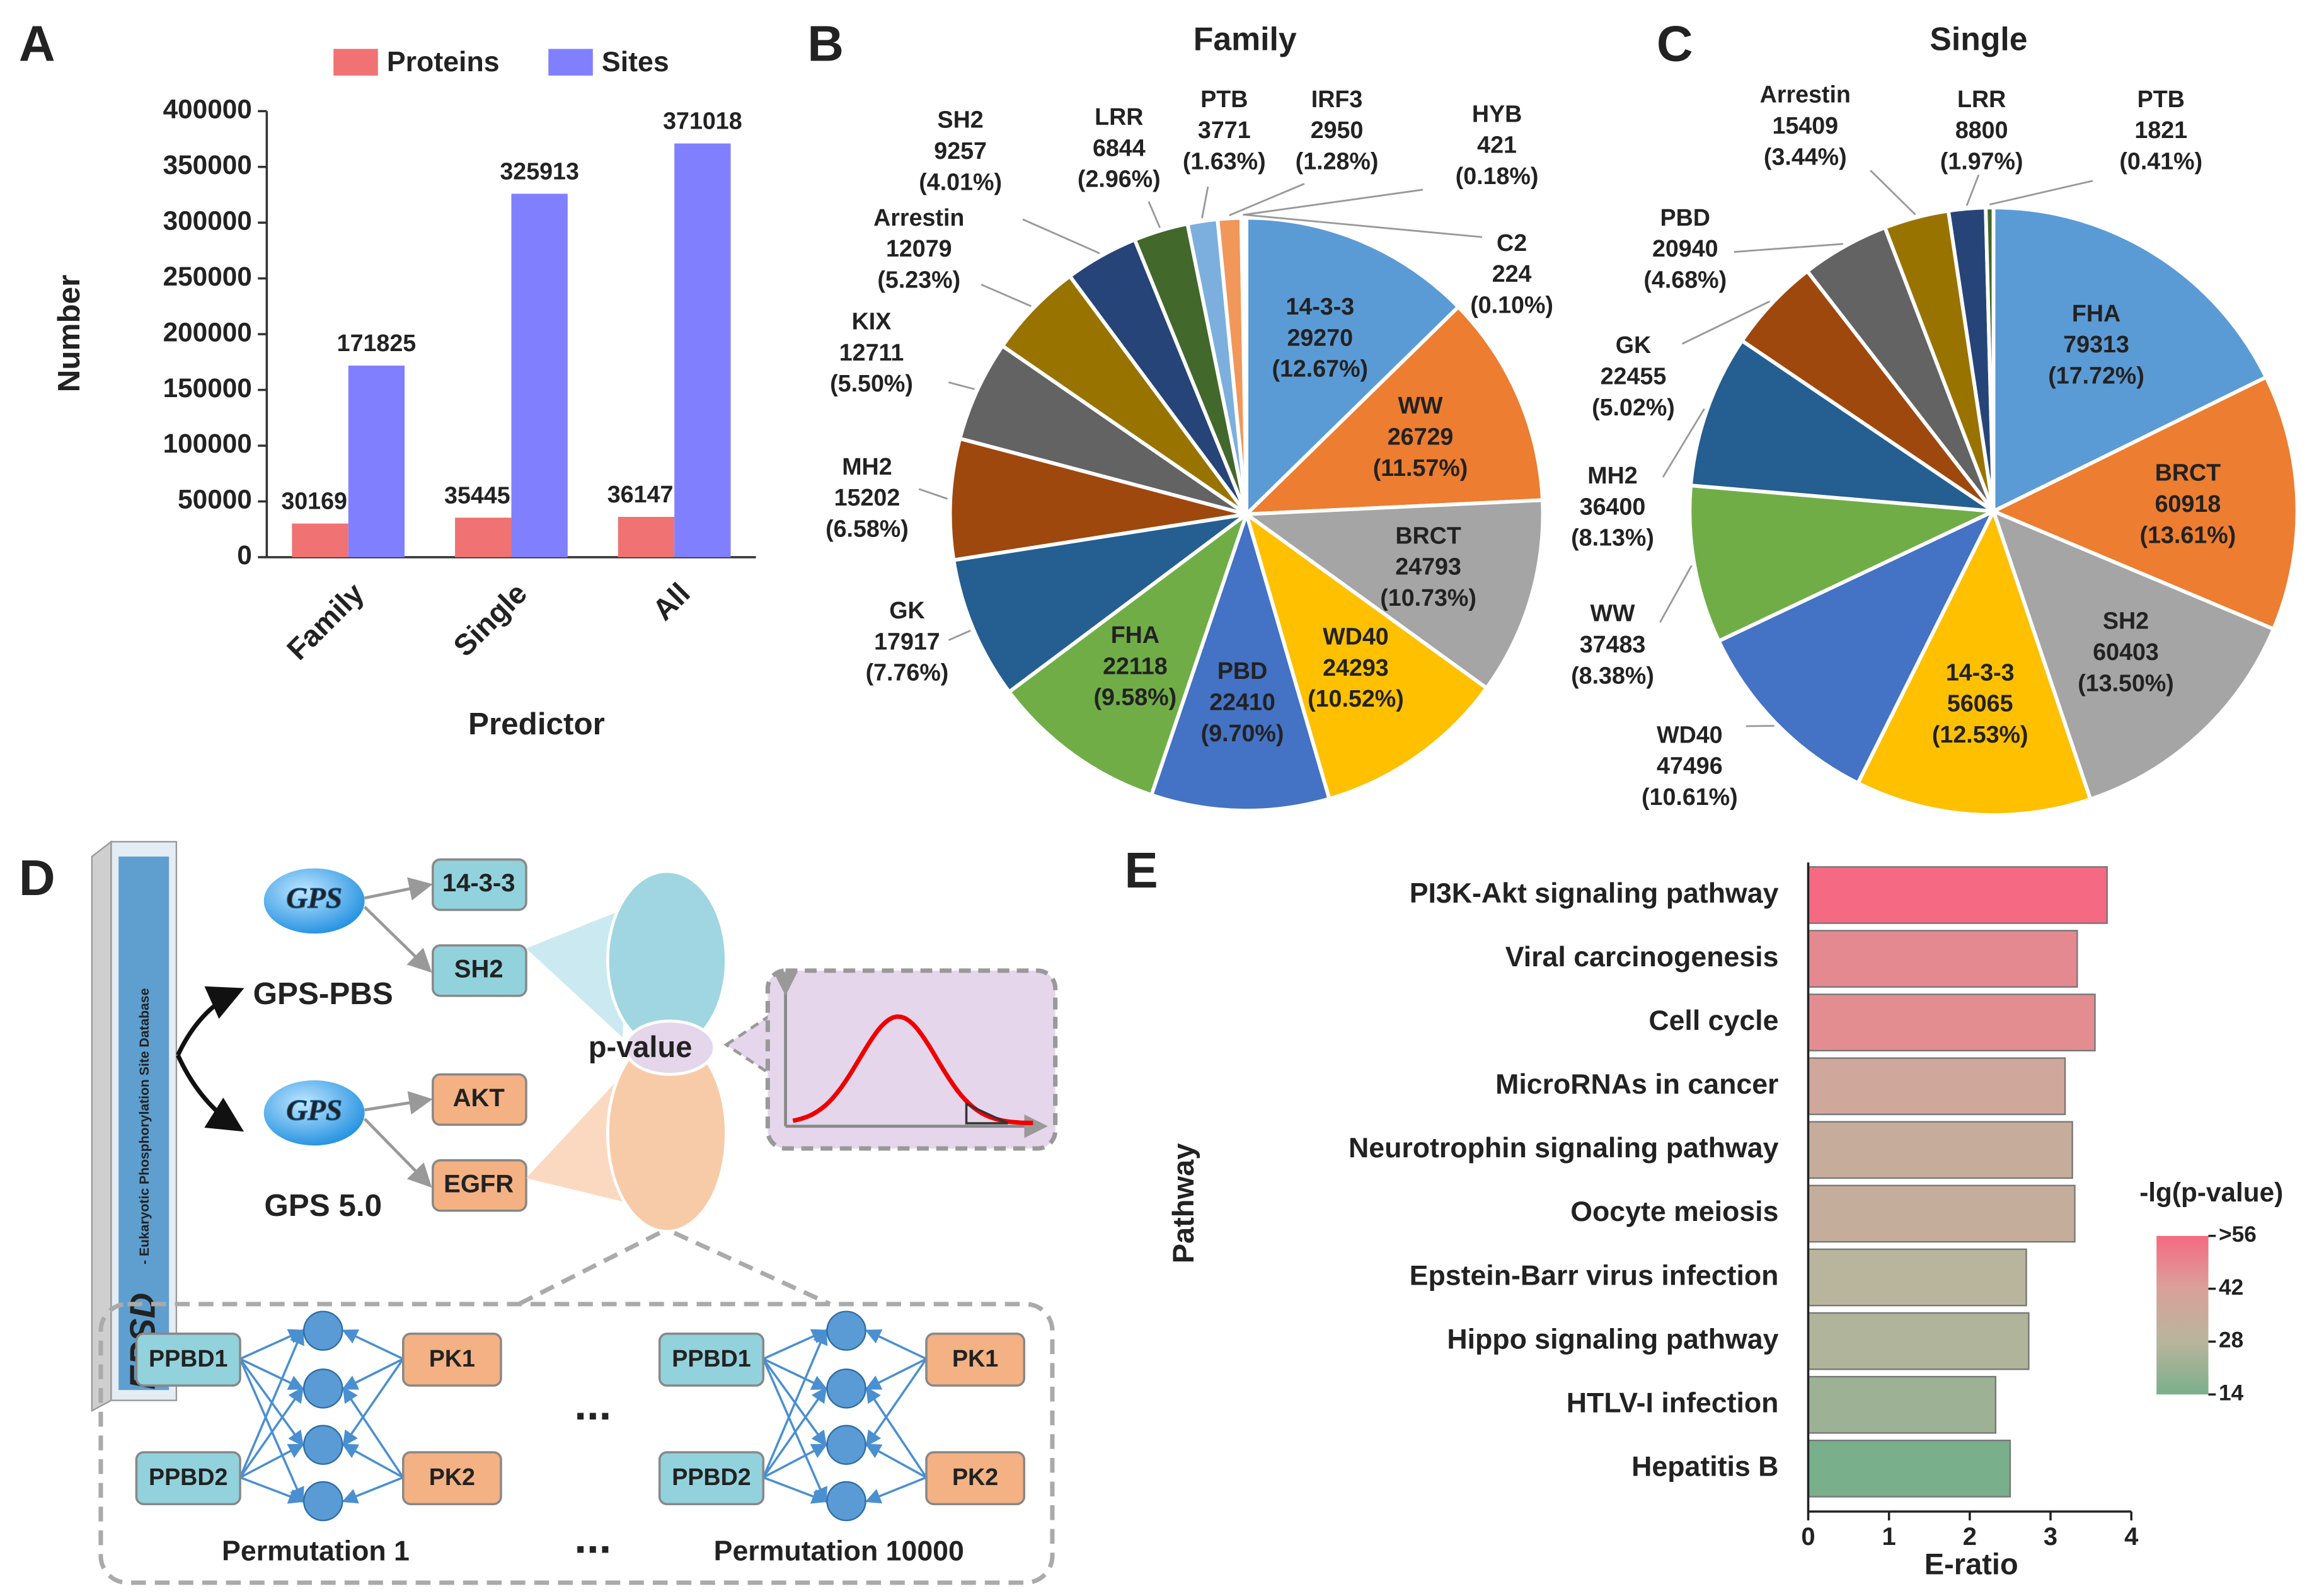 This screenshot has width=2324, height=1596. What do you see at coordinates (37, 878) in the screenshot?
I see `panel-label: D` at bounding box center [37, 878].